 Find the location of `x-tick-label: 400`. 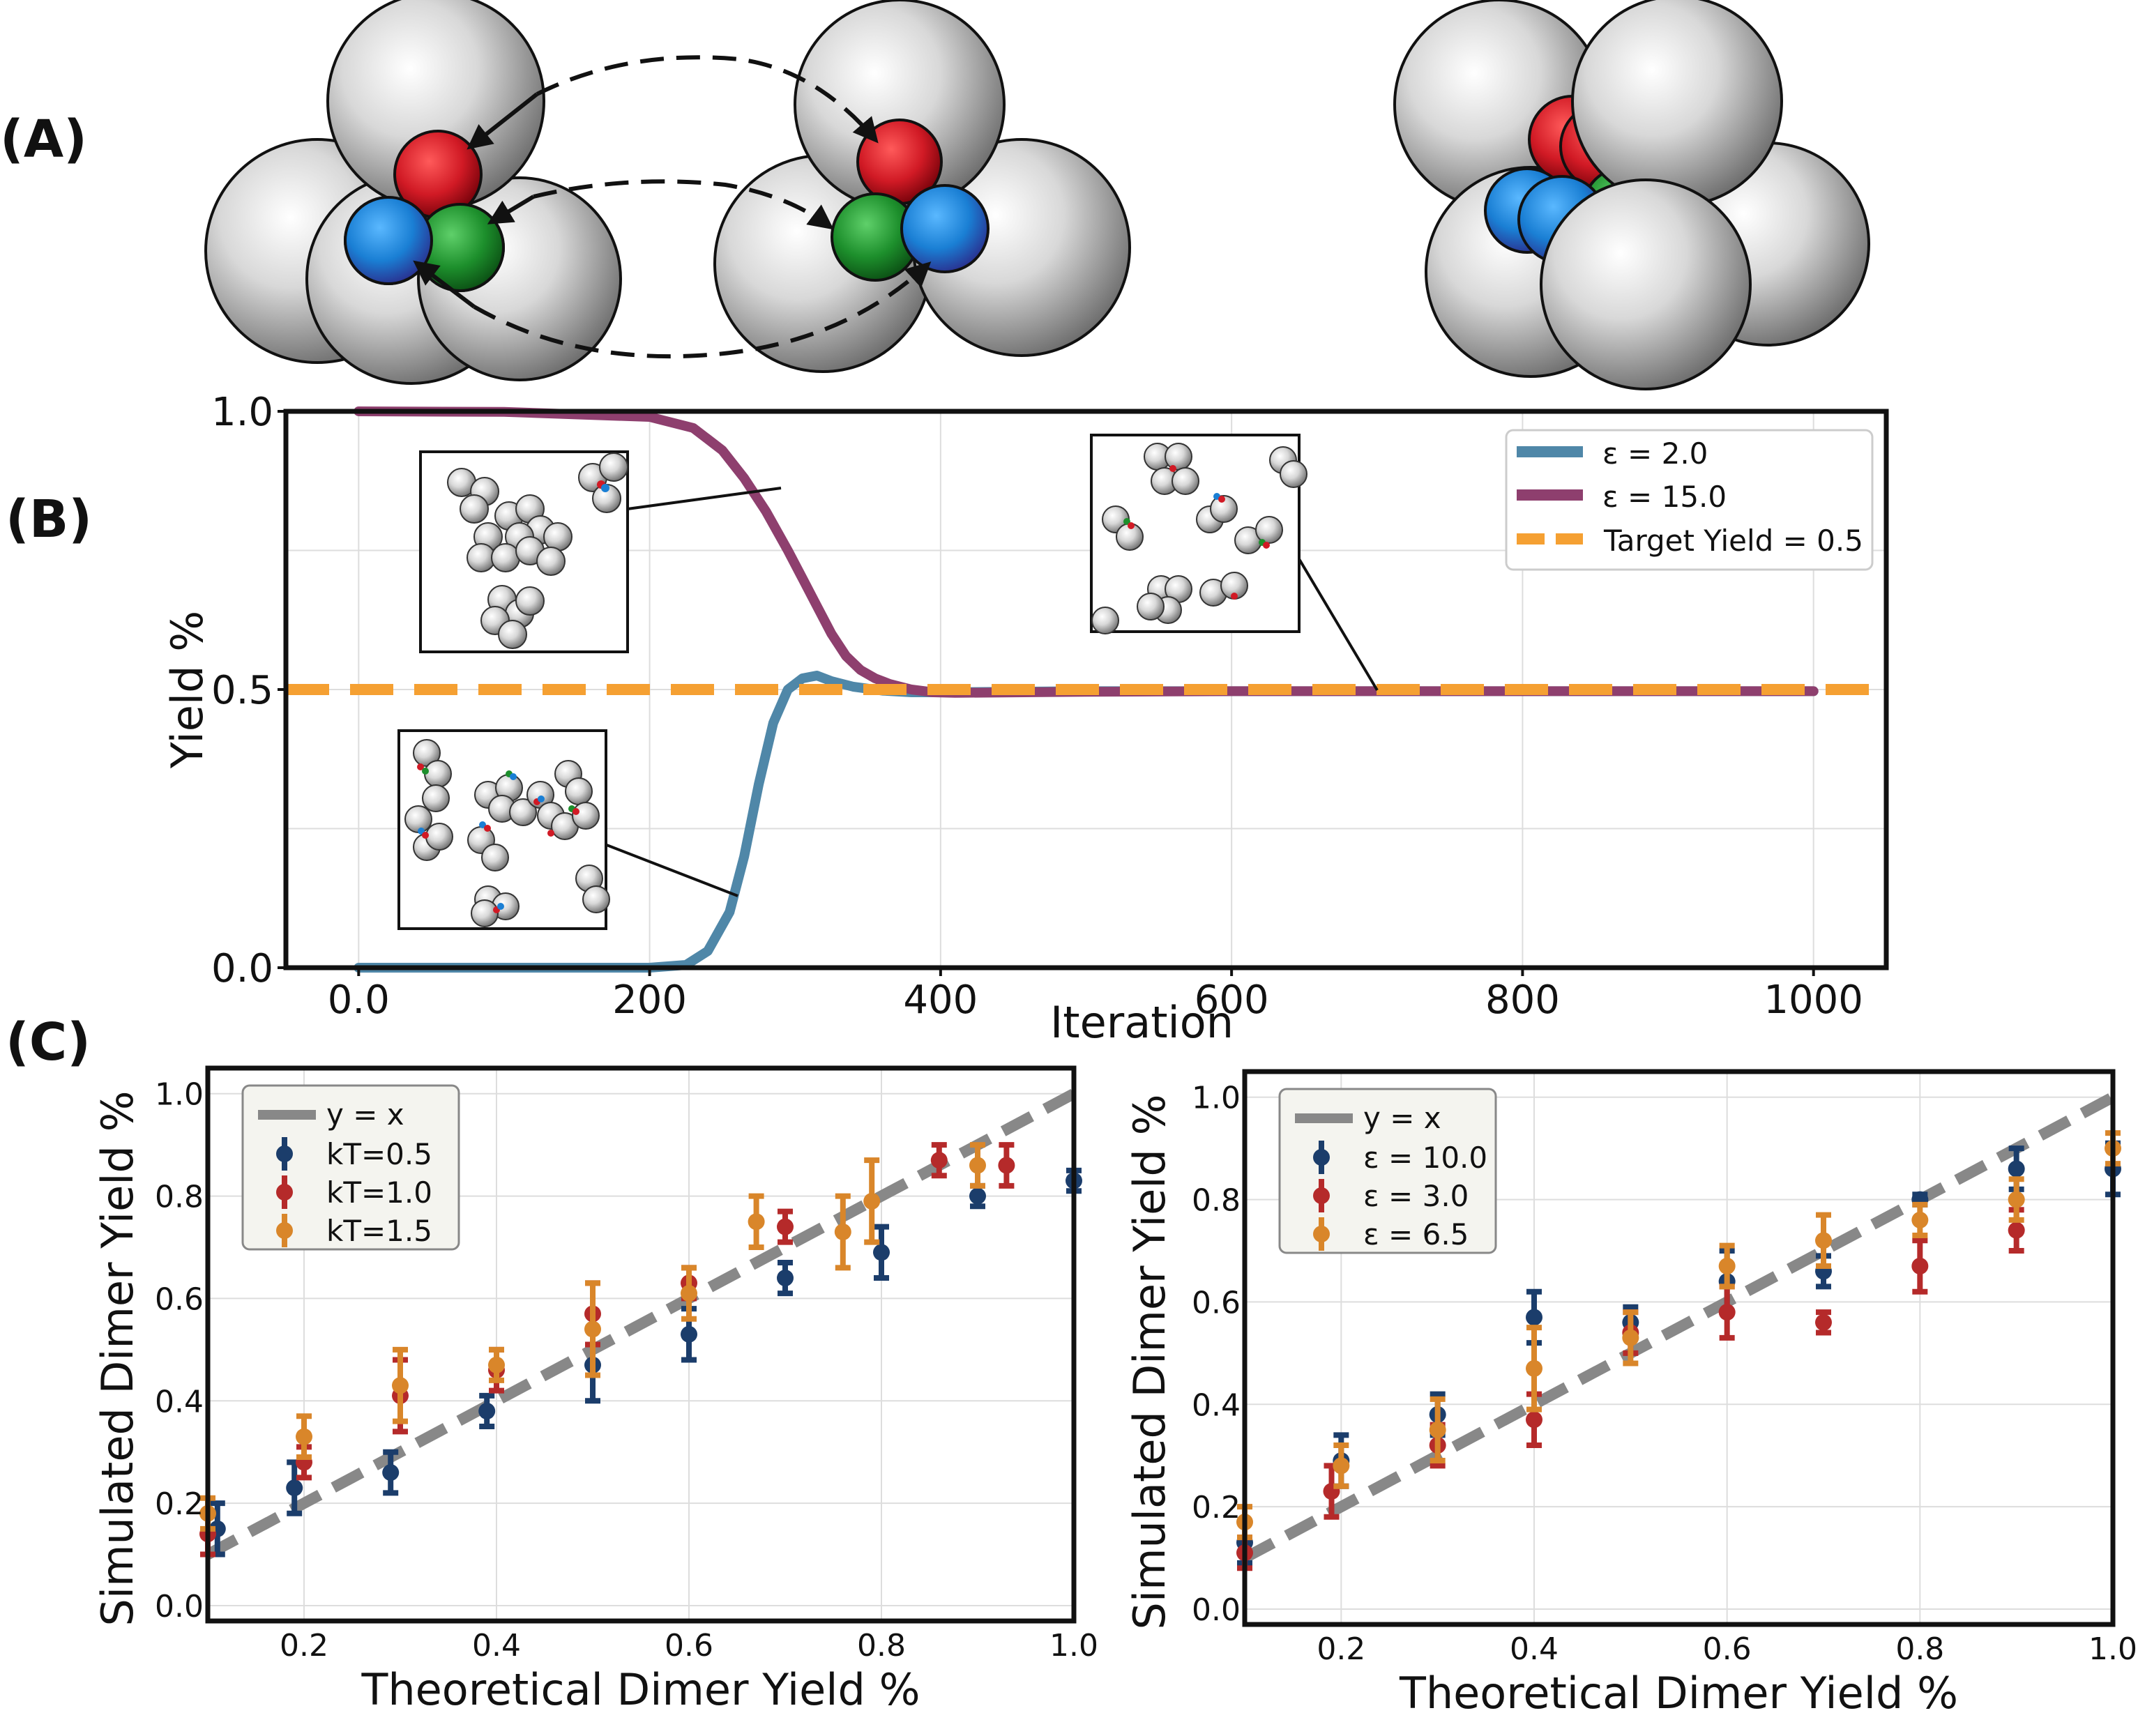

x-tick-label: 400 is located at coordinates (940, 1000).